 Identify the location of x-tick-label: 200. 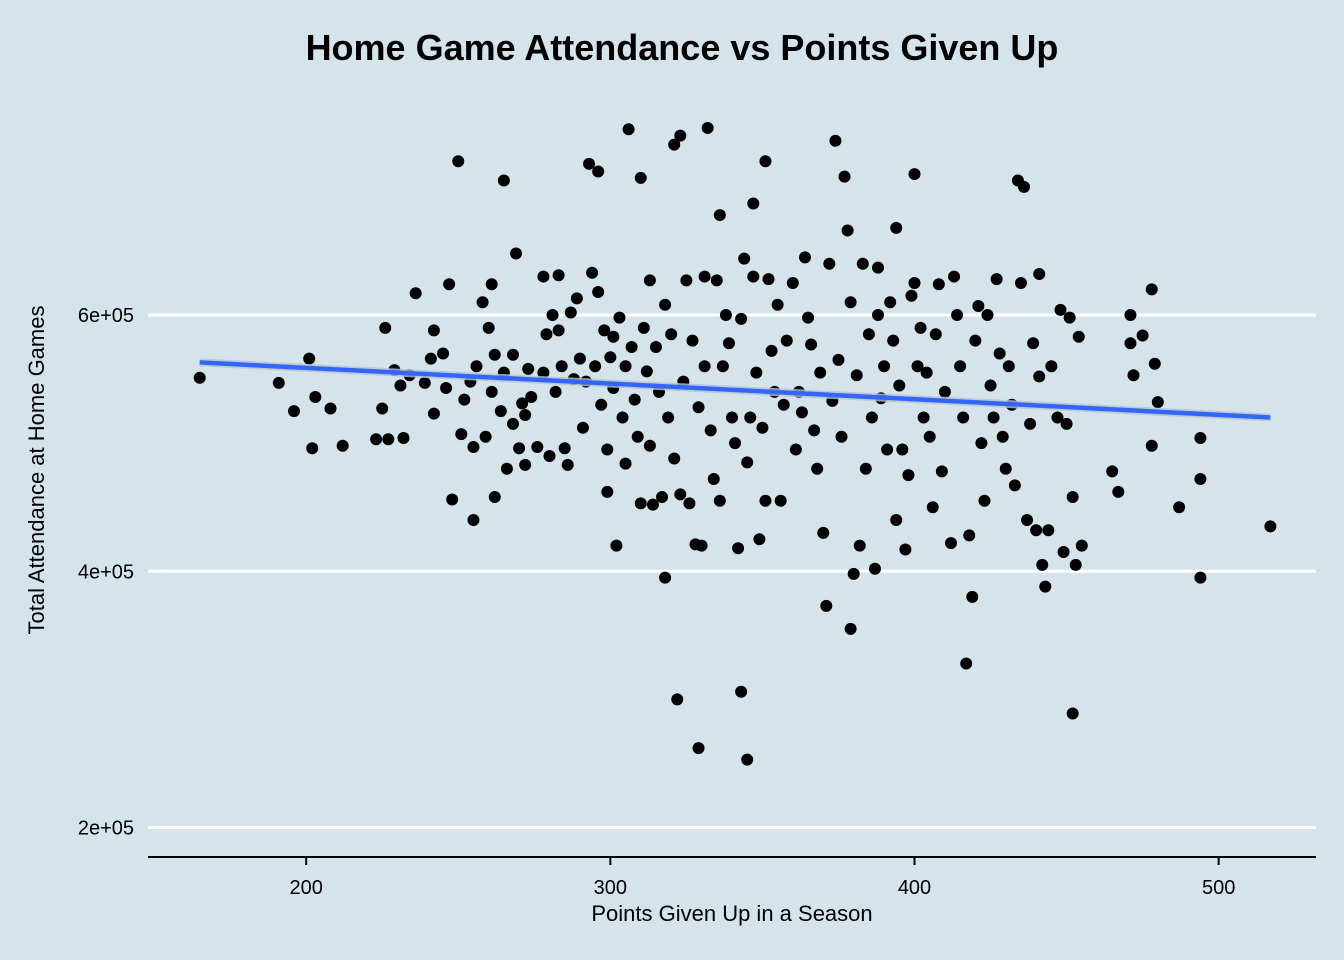
(305, 888).